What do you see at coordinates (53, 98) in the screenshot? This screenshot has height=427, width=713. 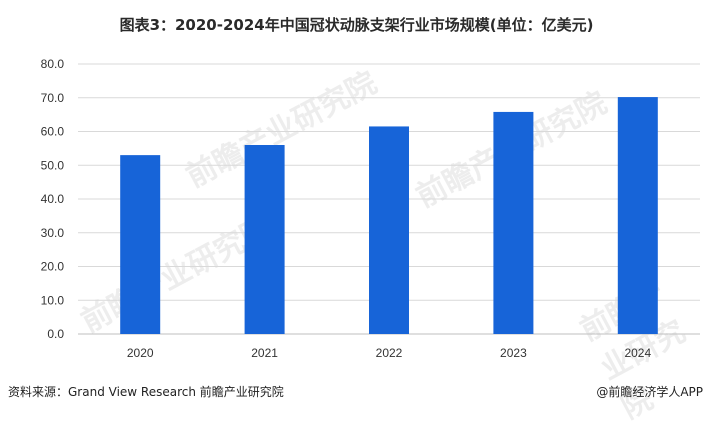 I see `y-tick-label: 70.0` at bounding box center [53, 98].